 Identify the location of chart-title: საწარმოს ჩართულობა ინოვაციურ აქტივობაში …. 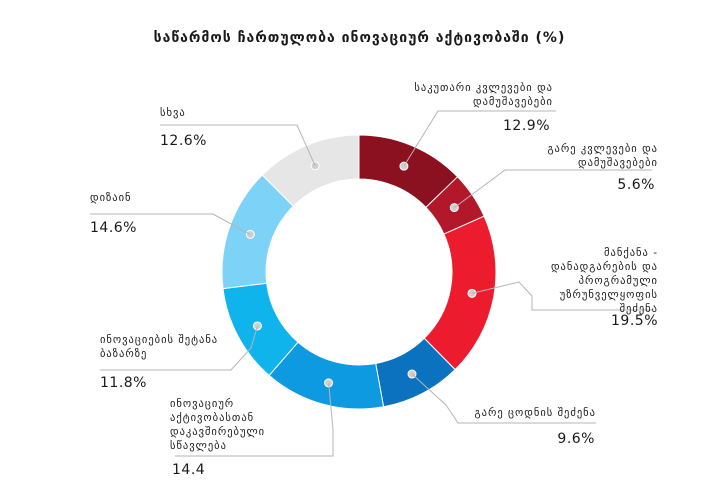
(359, 38).